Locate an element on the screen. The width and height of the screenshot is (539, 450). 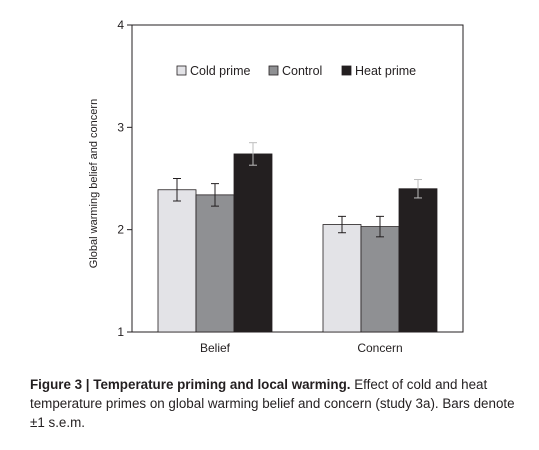
legend: Cold prime Control Heat prime is located at coordinates (296, 71).